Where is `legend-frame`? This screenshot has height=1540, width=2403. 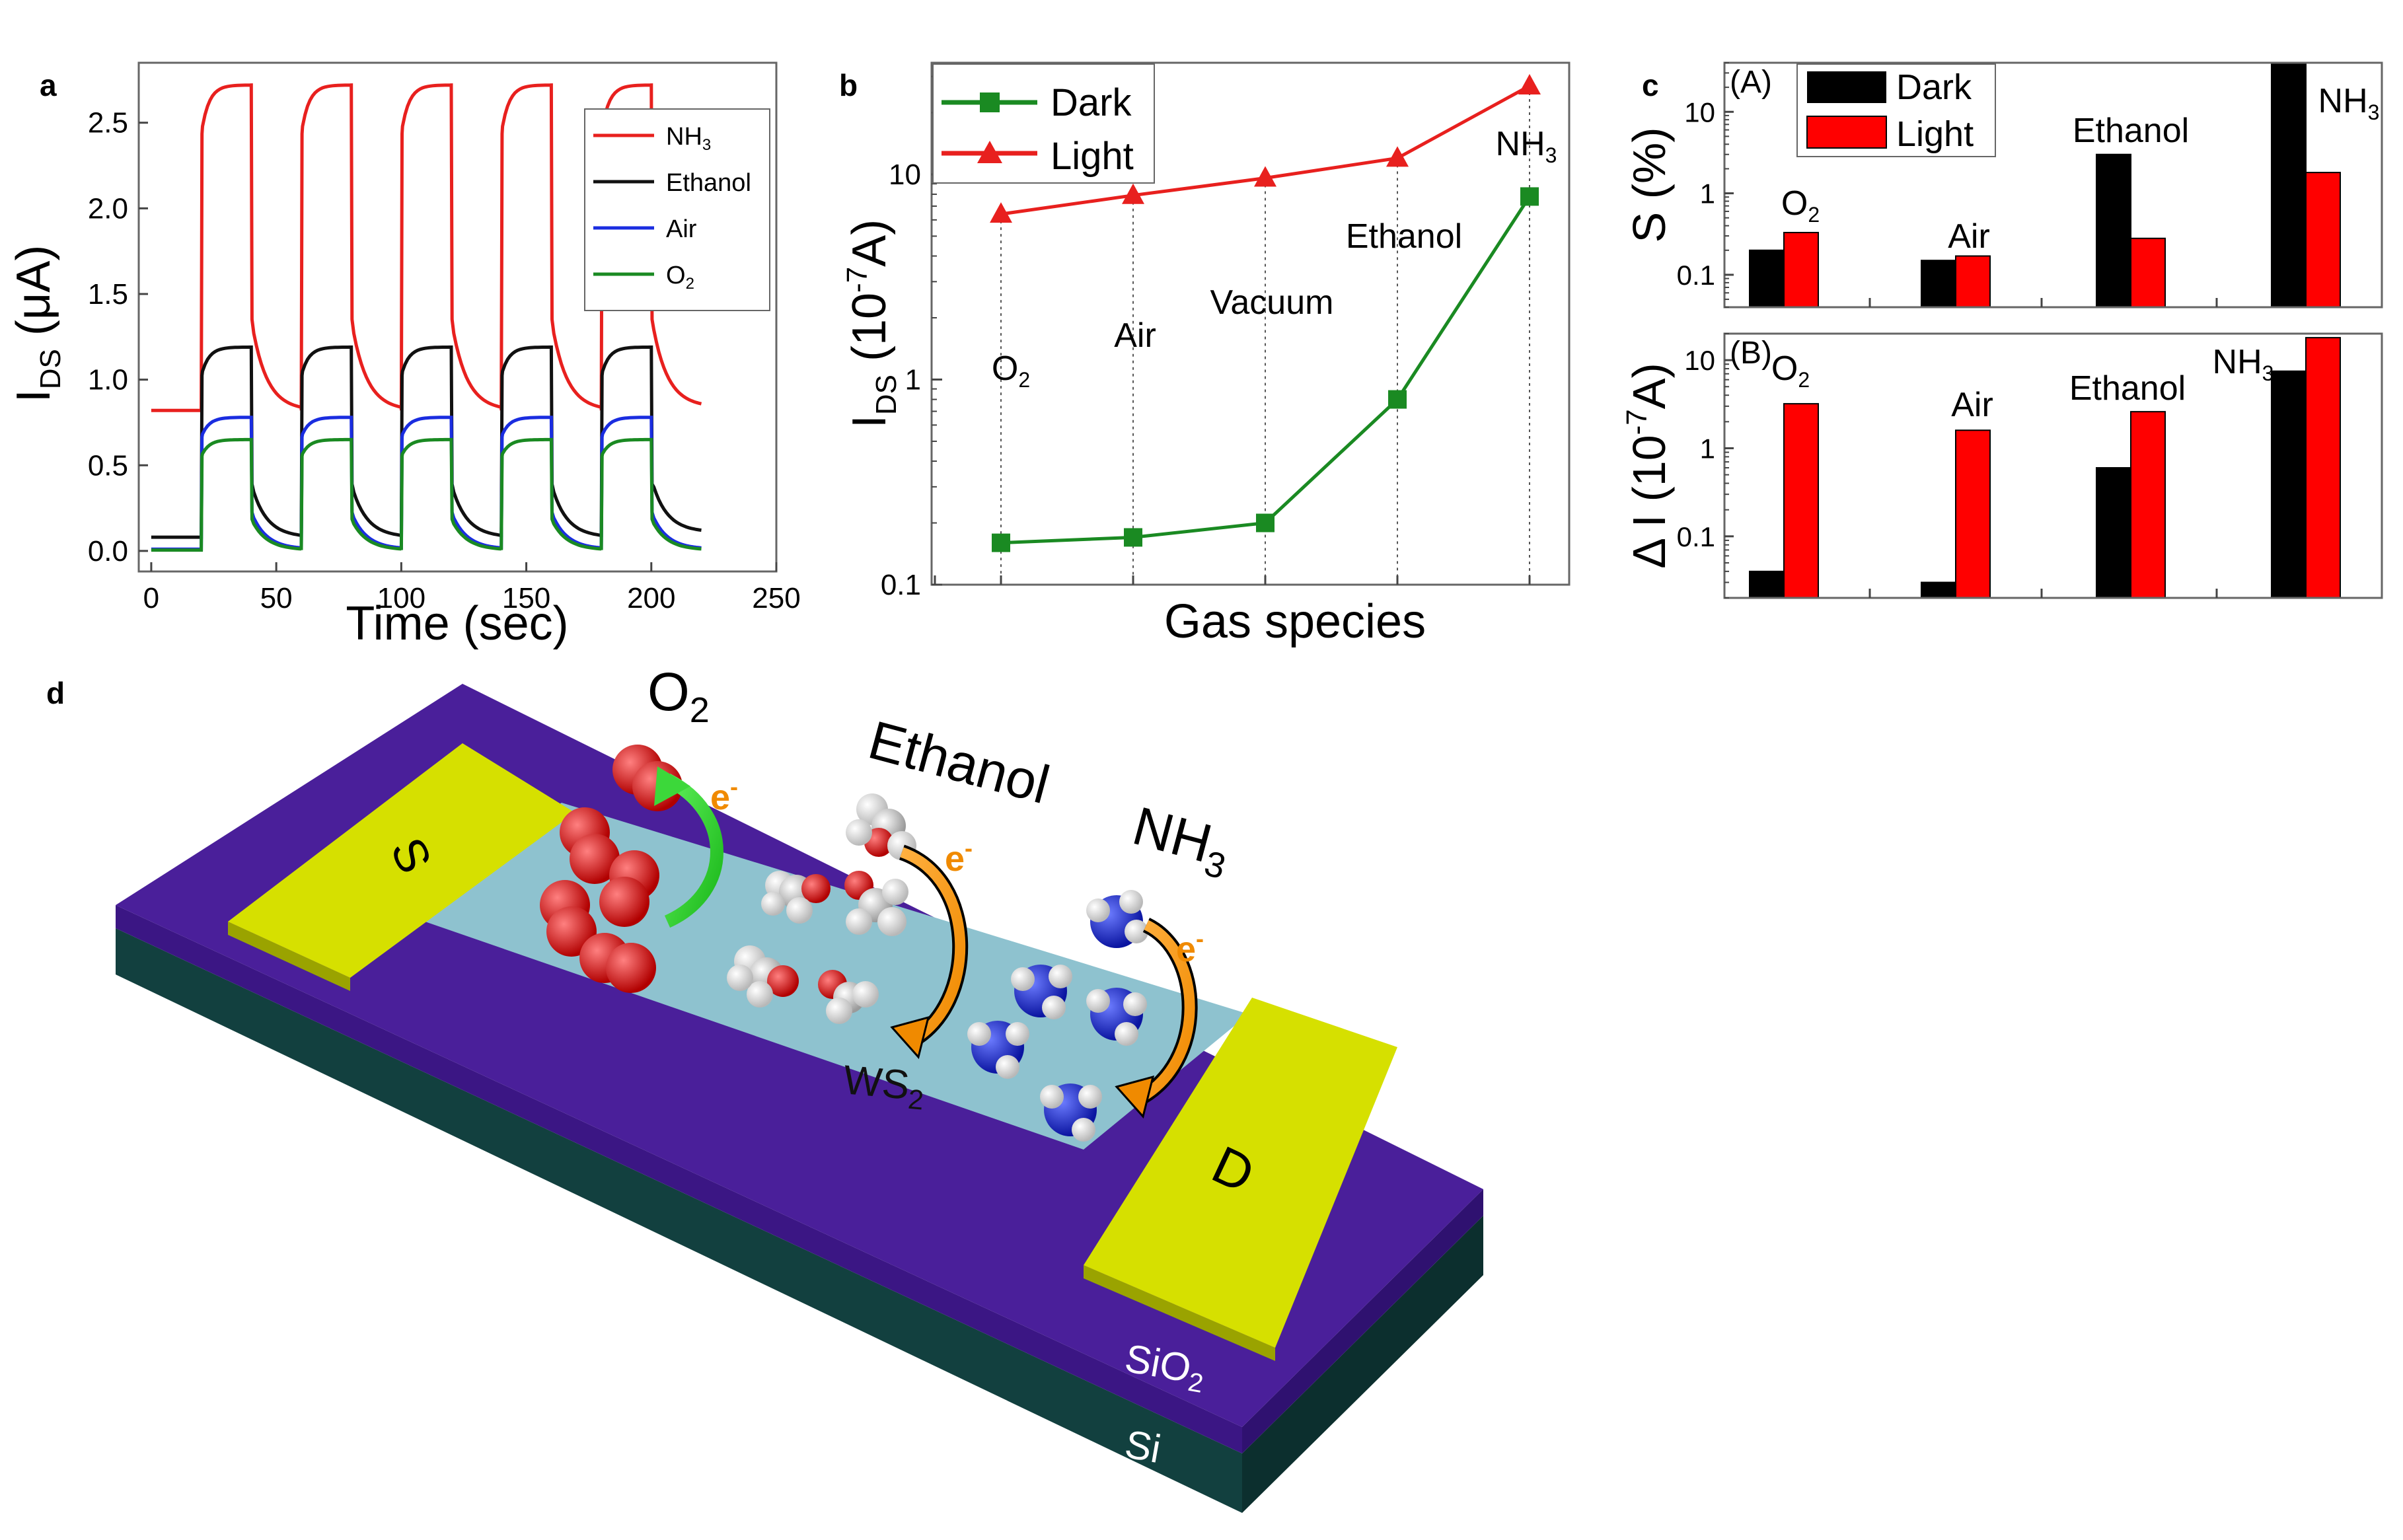 legend-frame is located at coordinates (1043, 123).